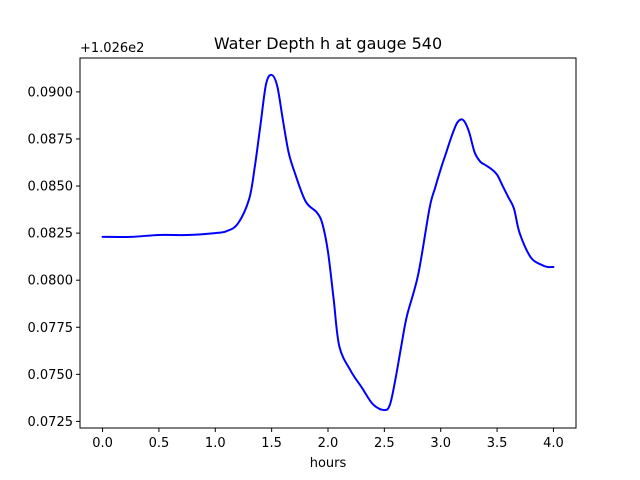  I want to click on y-tick-label: 0.0850, so click(51, 187).